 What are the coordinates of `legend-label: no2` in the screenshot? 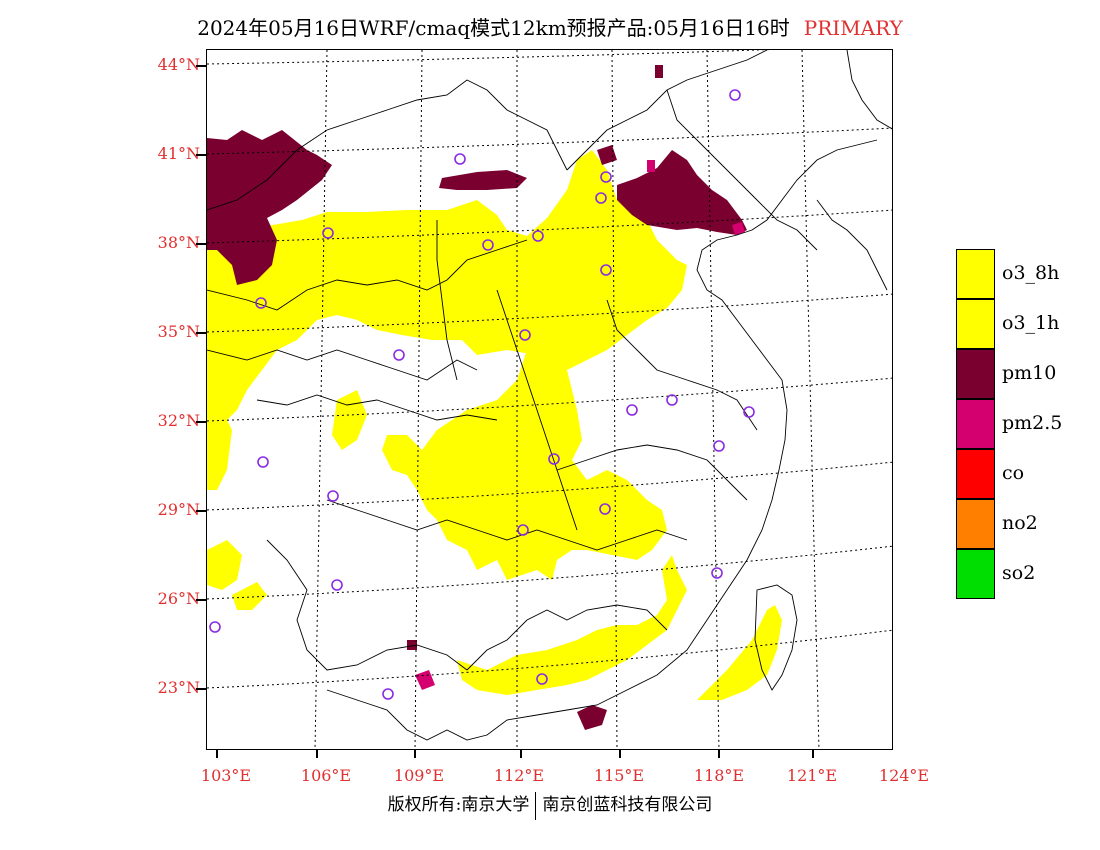 It's located at (1020, 523).